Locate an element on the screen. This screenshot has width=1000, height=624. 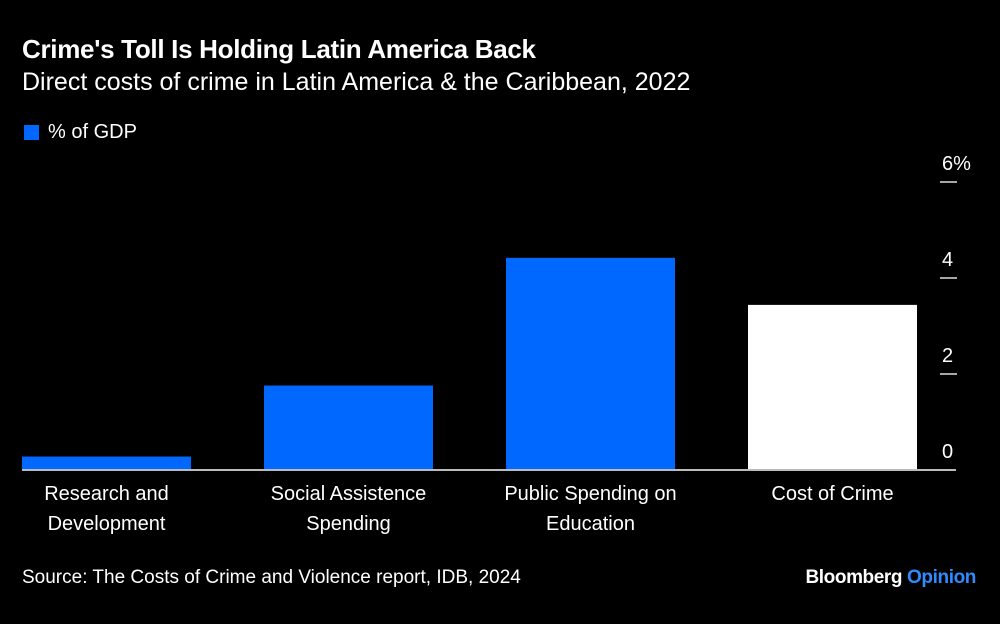
x-tick-label: Research and is located at coordinates (106, 494).